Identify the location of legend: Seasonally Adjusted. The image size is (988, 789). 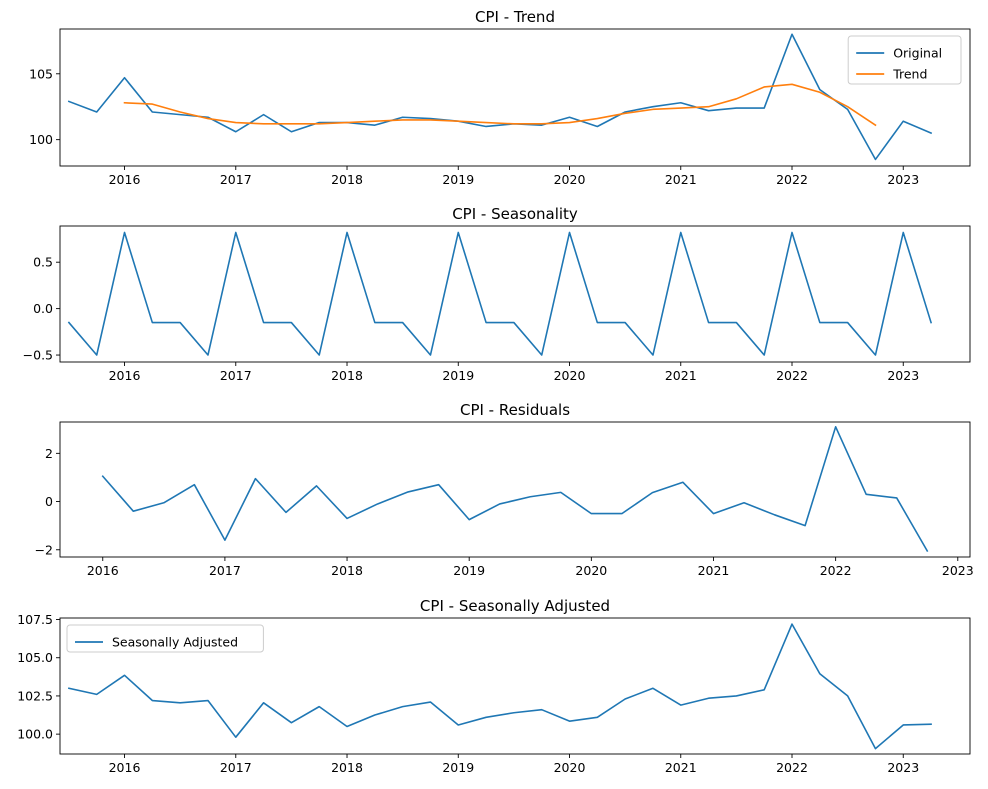
(165, 638).